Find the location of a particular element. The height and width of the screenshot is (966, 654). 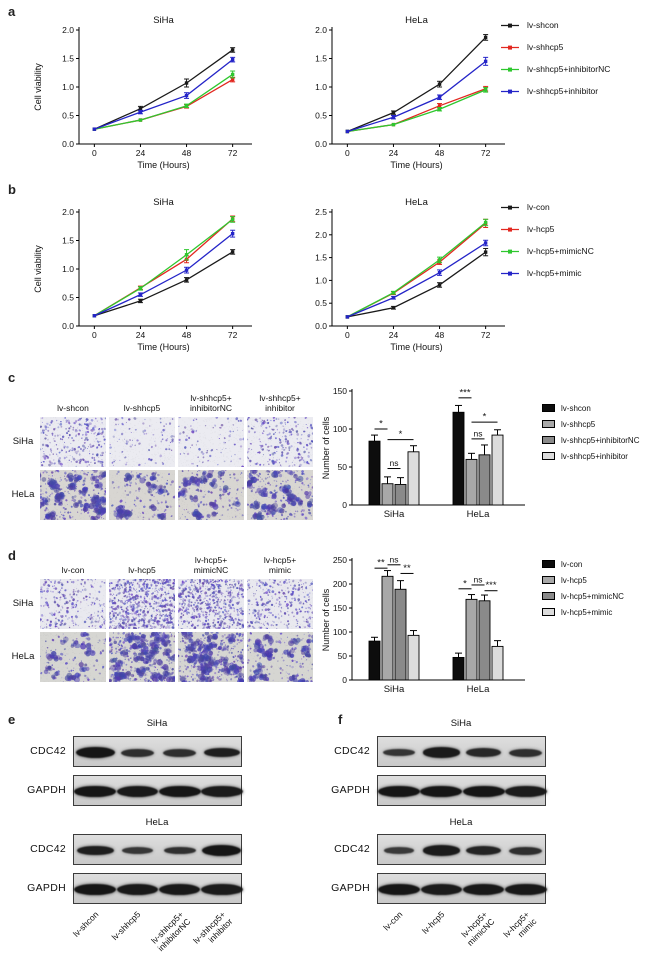

legend-label: lv-shcon is located at coordinates (576, 408).